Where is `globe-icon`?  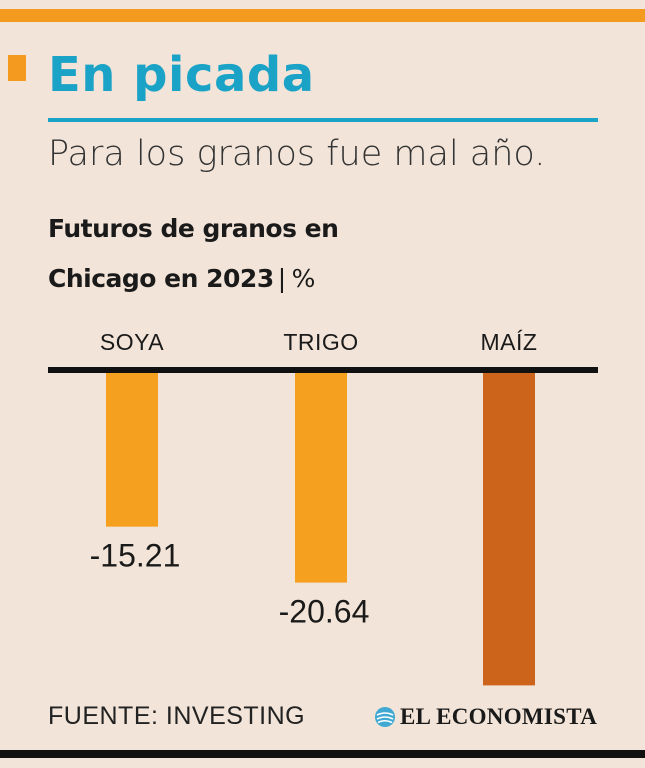
globe-icon is located at coordinates (385, 717).